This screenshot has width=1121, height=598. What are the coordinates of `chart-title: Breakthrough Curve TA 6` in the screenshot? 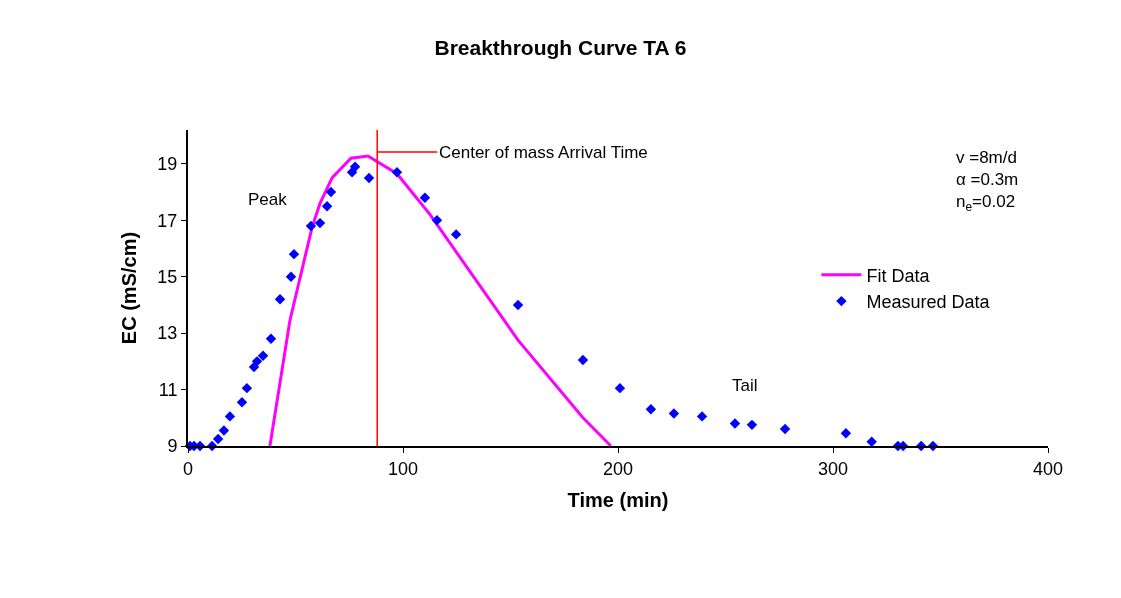 It's located at (560, 48).